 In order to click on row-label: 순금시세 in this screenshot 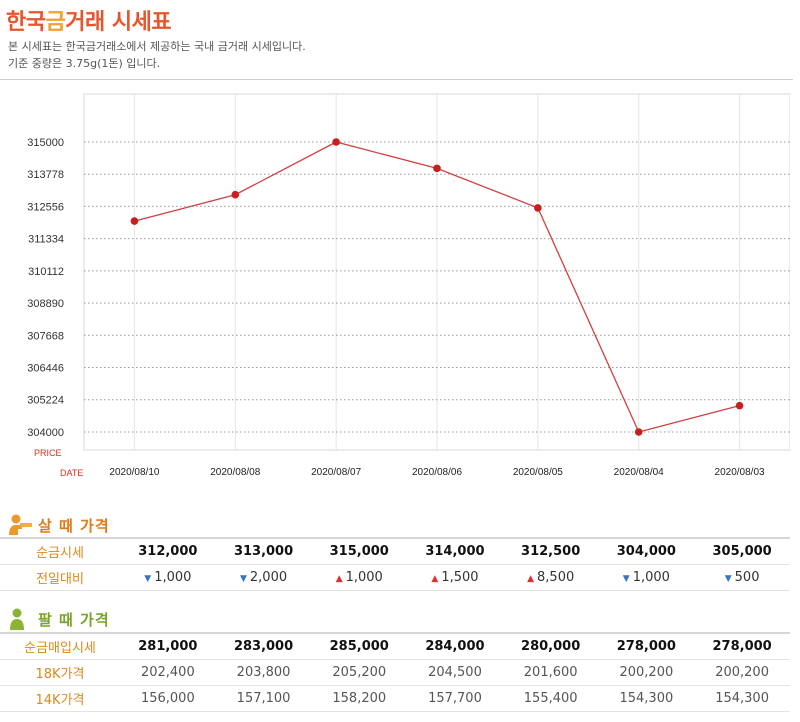, I will do `click(60, 551)`.